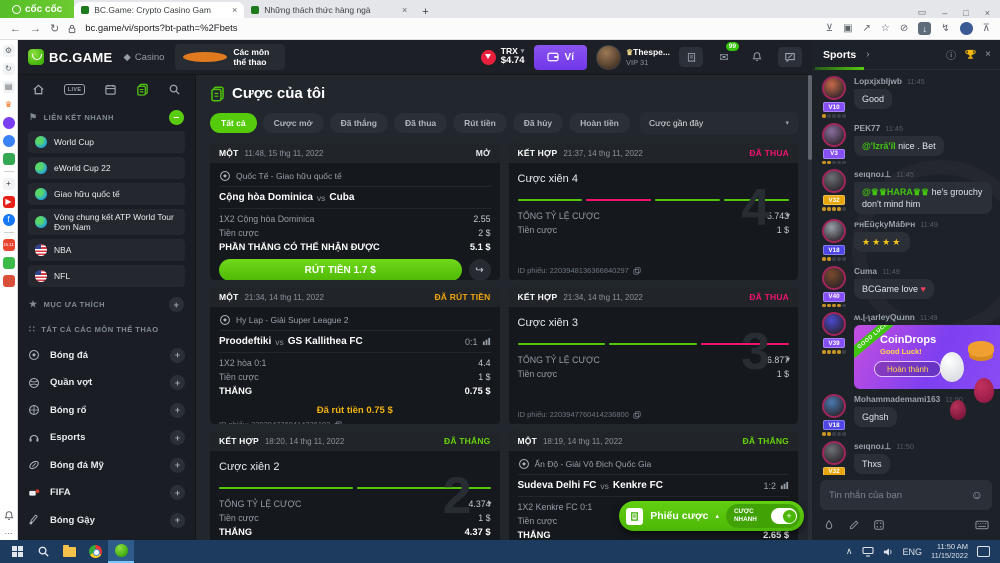 Image resolution: width=1000 pixels, height=563 pixels. What do you see at coordinates (106, 168) in the screenshot?
I see `quick-link-item: eWorld Cup 22` at bounding box center [106, 168].